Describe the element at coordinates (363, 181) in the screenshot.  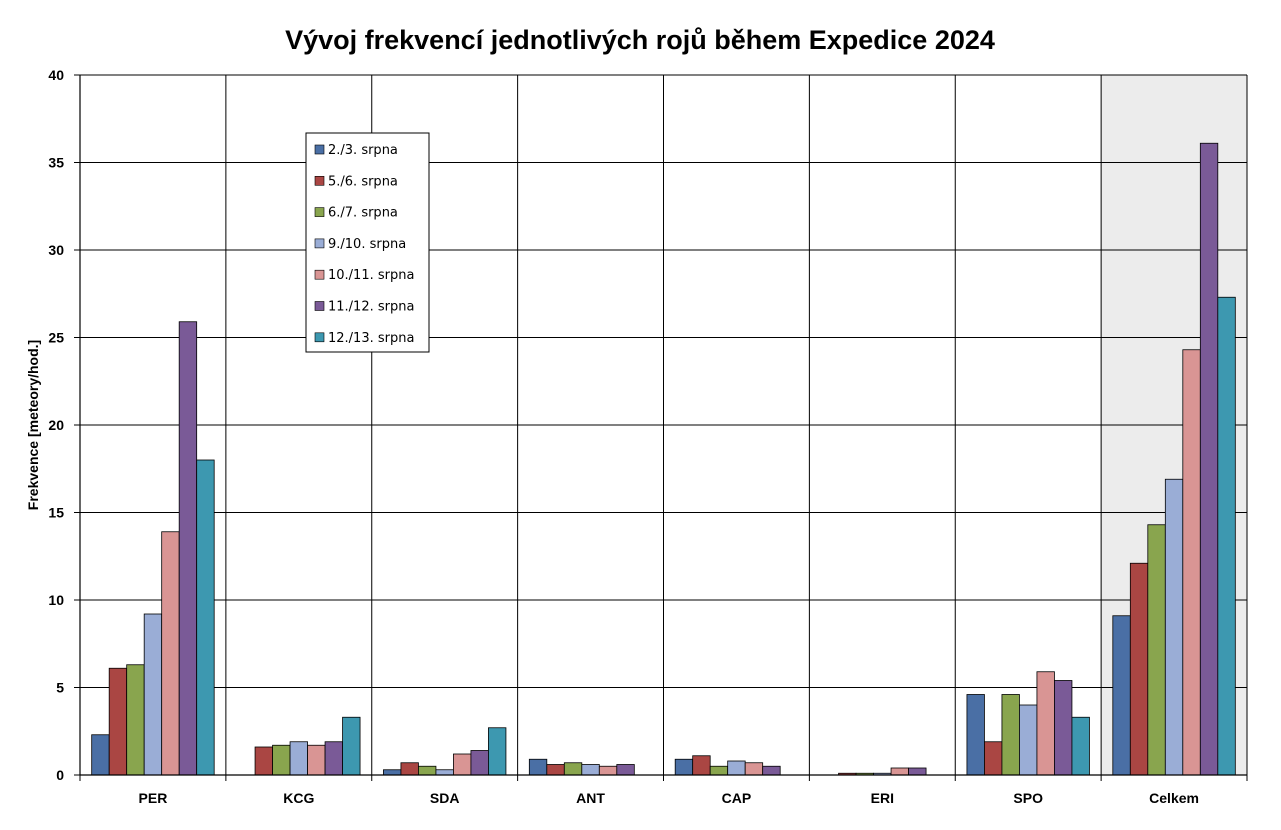
I see `legend-label: 5./6. srpna` at that location.